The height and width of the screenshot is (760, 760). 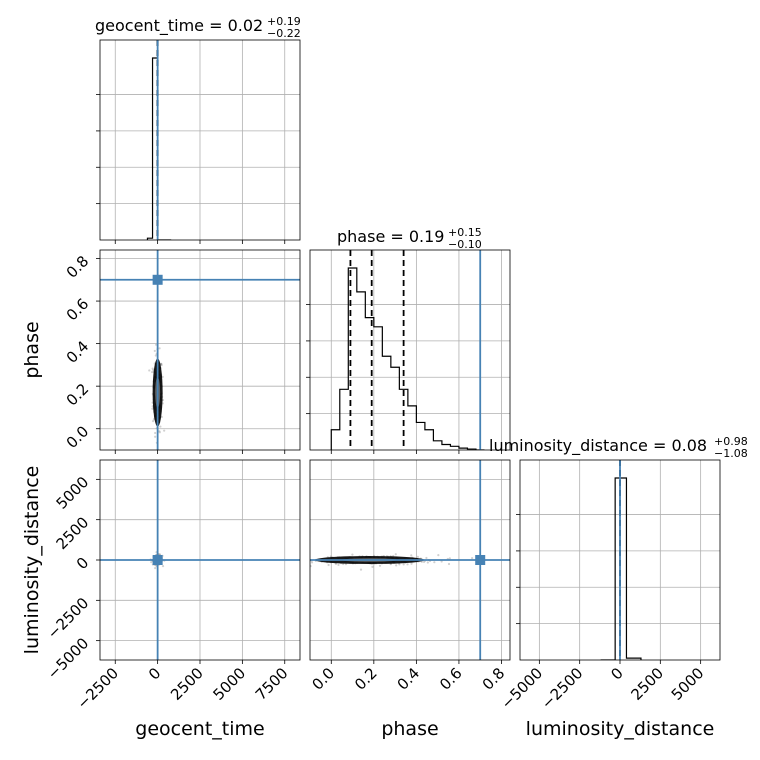 What do you see at coordinates (465, 232) in the screenshot?
I see `title-phase-upper: +0.15` at bounding box center [465, 232].